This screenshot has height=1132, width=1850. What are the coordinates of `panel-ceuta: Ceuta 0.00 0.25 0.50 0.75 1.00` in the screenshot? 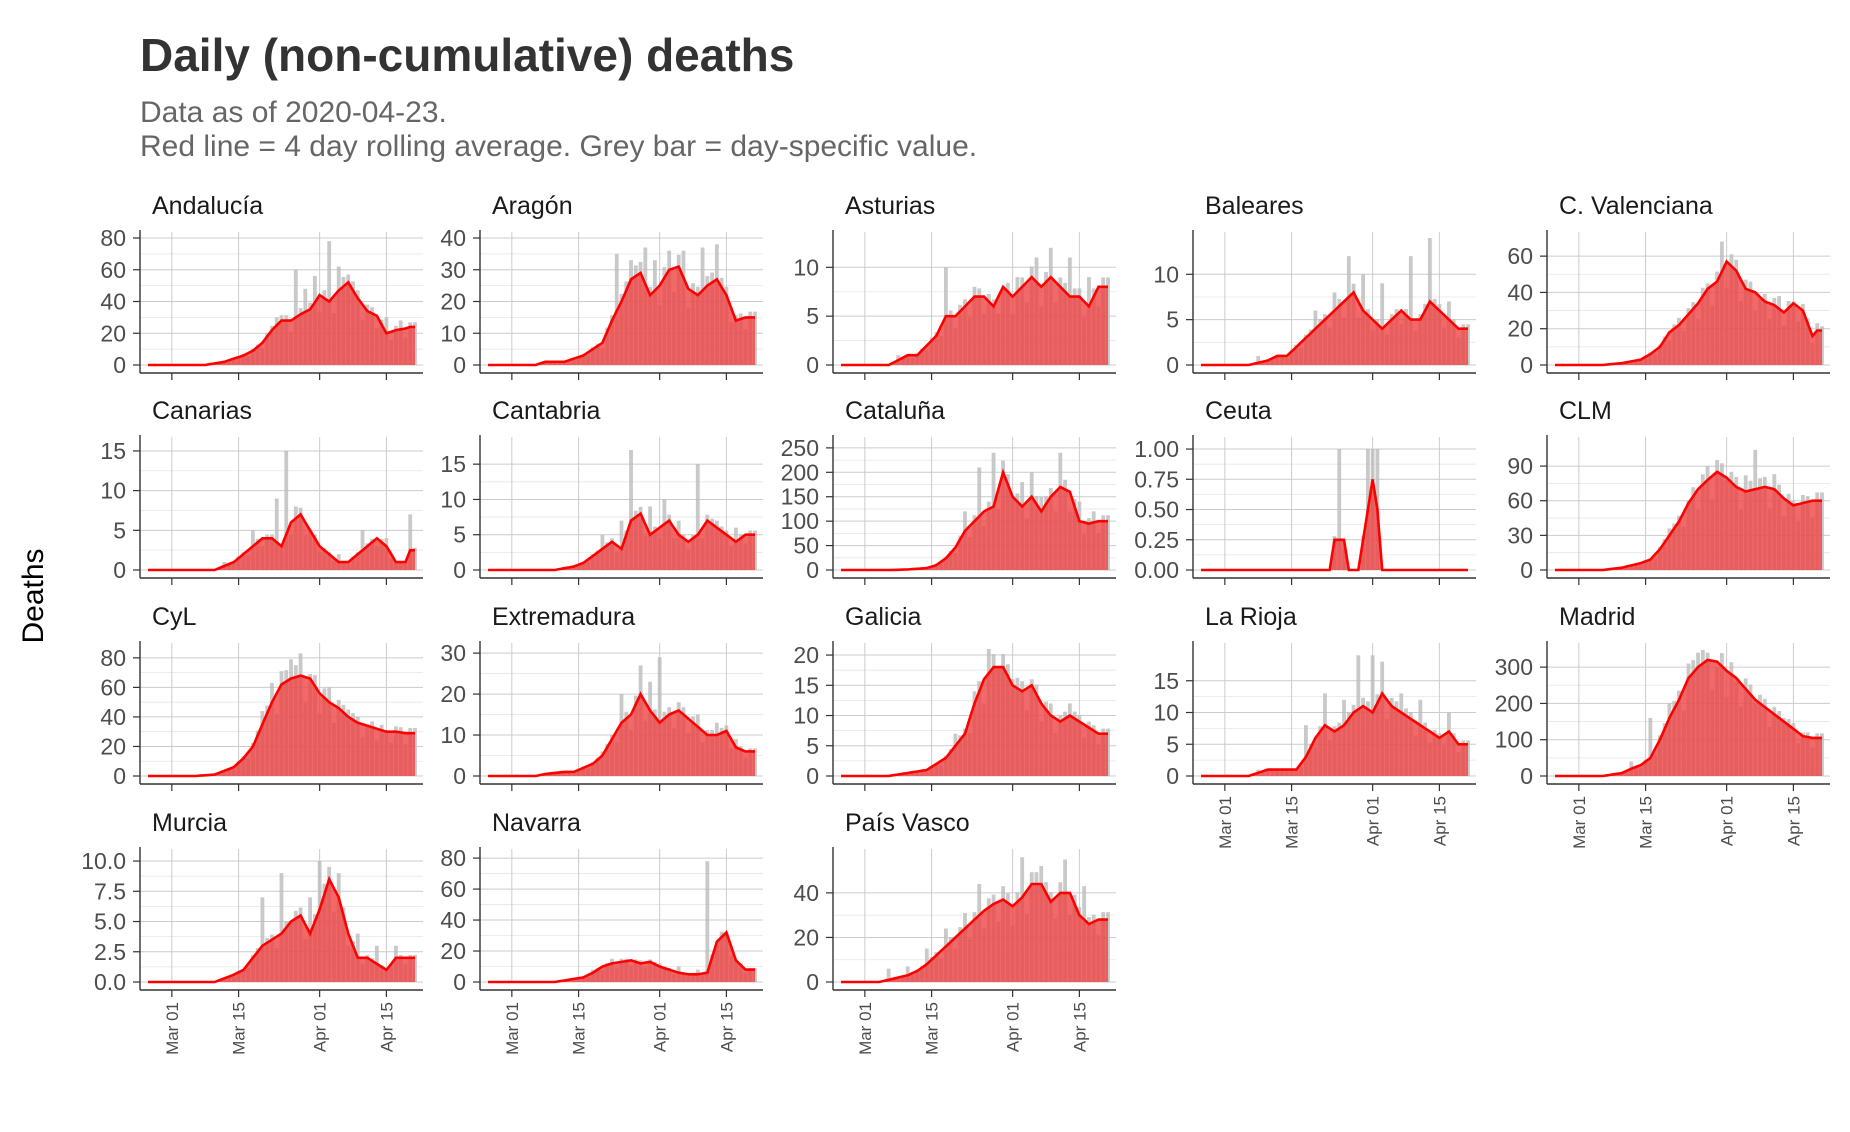 It's located at (1305, 491).